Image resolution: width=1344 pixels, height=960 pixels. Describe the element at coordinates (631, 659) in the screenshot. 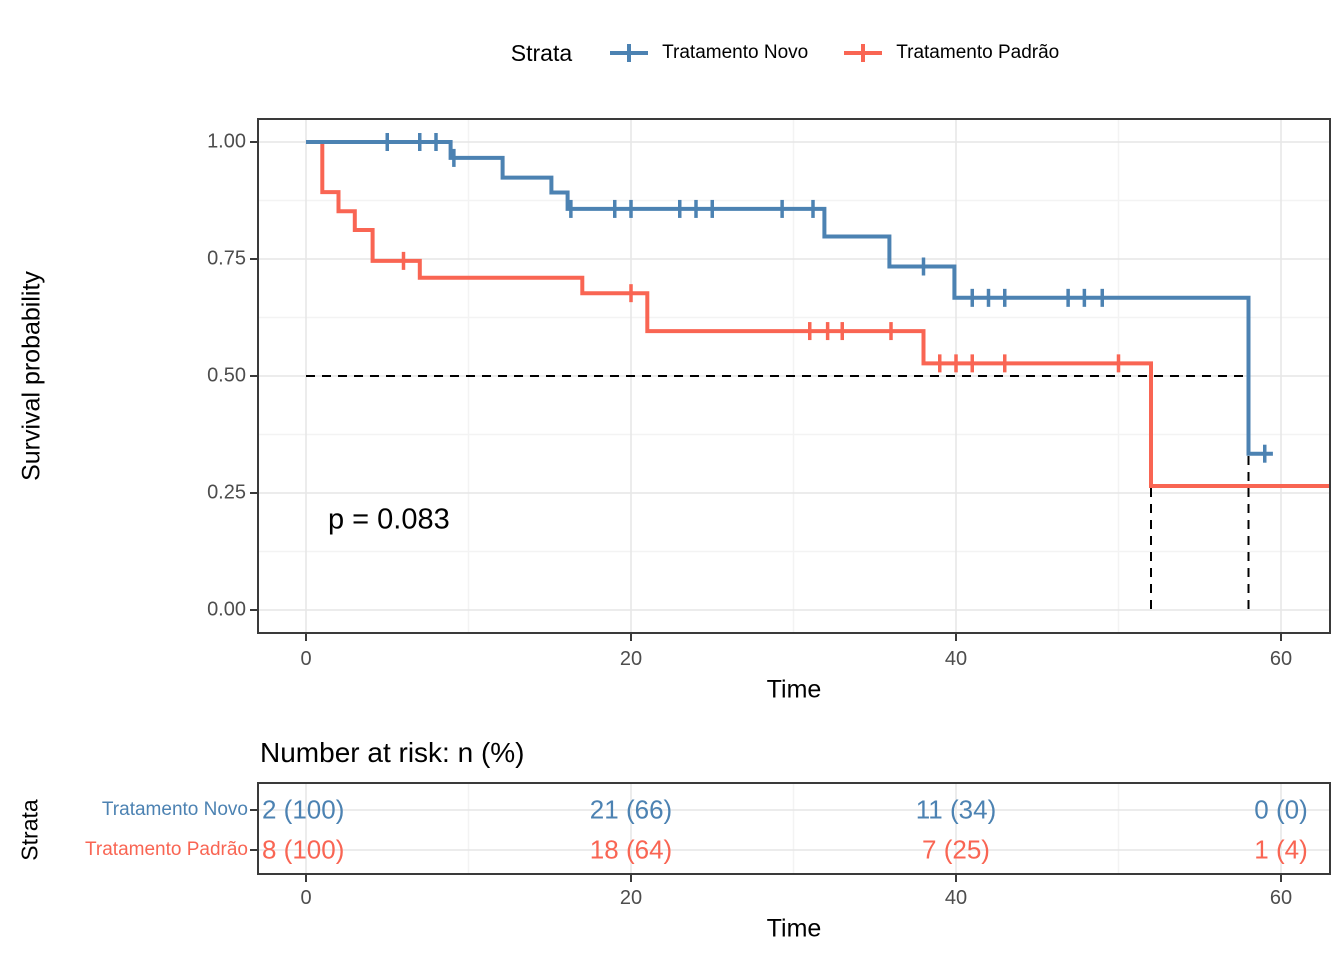

I see `x-tick-label-20: 20` at that location.